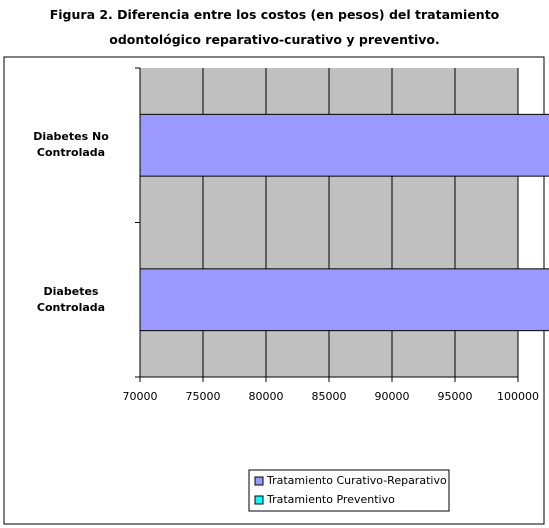 This screenshot has width=549, height=528. What do you see at coordinates (140, 396) in the screenshot?
I see `x-tick-label: 70000` at bounding box center [140, 396].